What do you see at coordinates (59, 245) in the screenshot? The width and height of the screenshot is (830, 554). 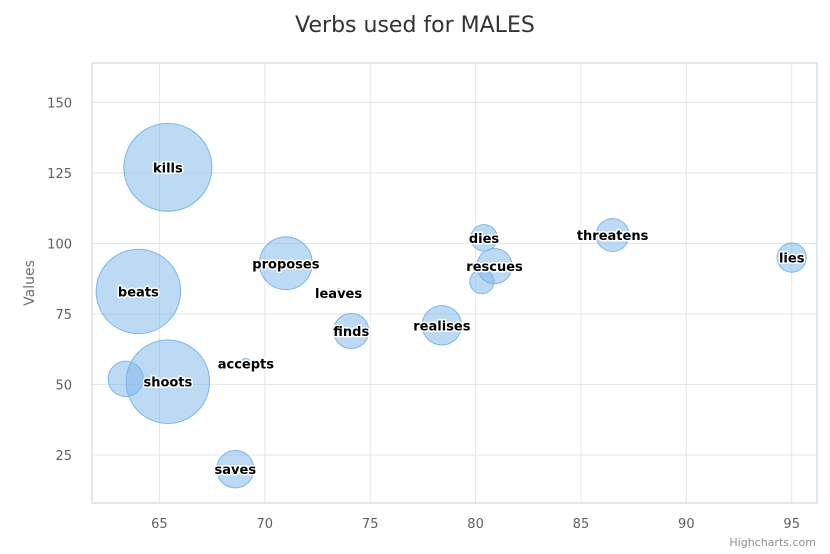 I see `y-tick-label: 100` at bounding box center [59, 245].